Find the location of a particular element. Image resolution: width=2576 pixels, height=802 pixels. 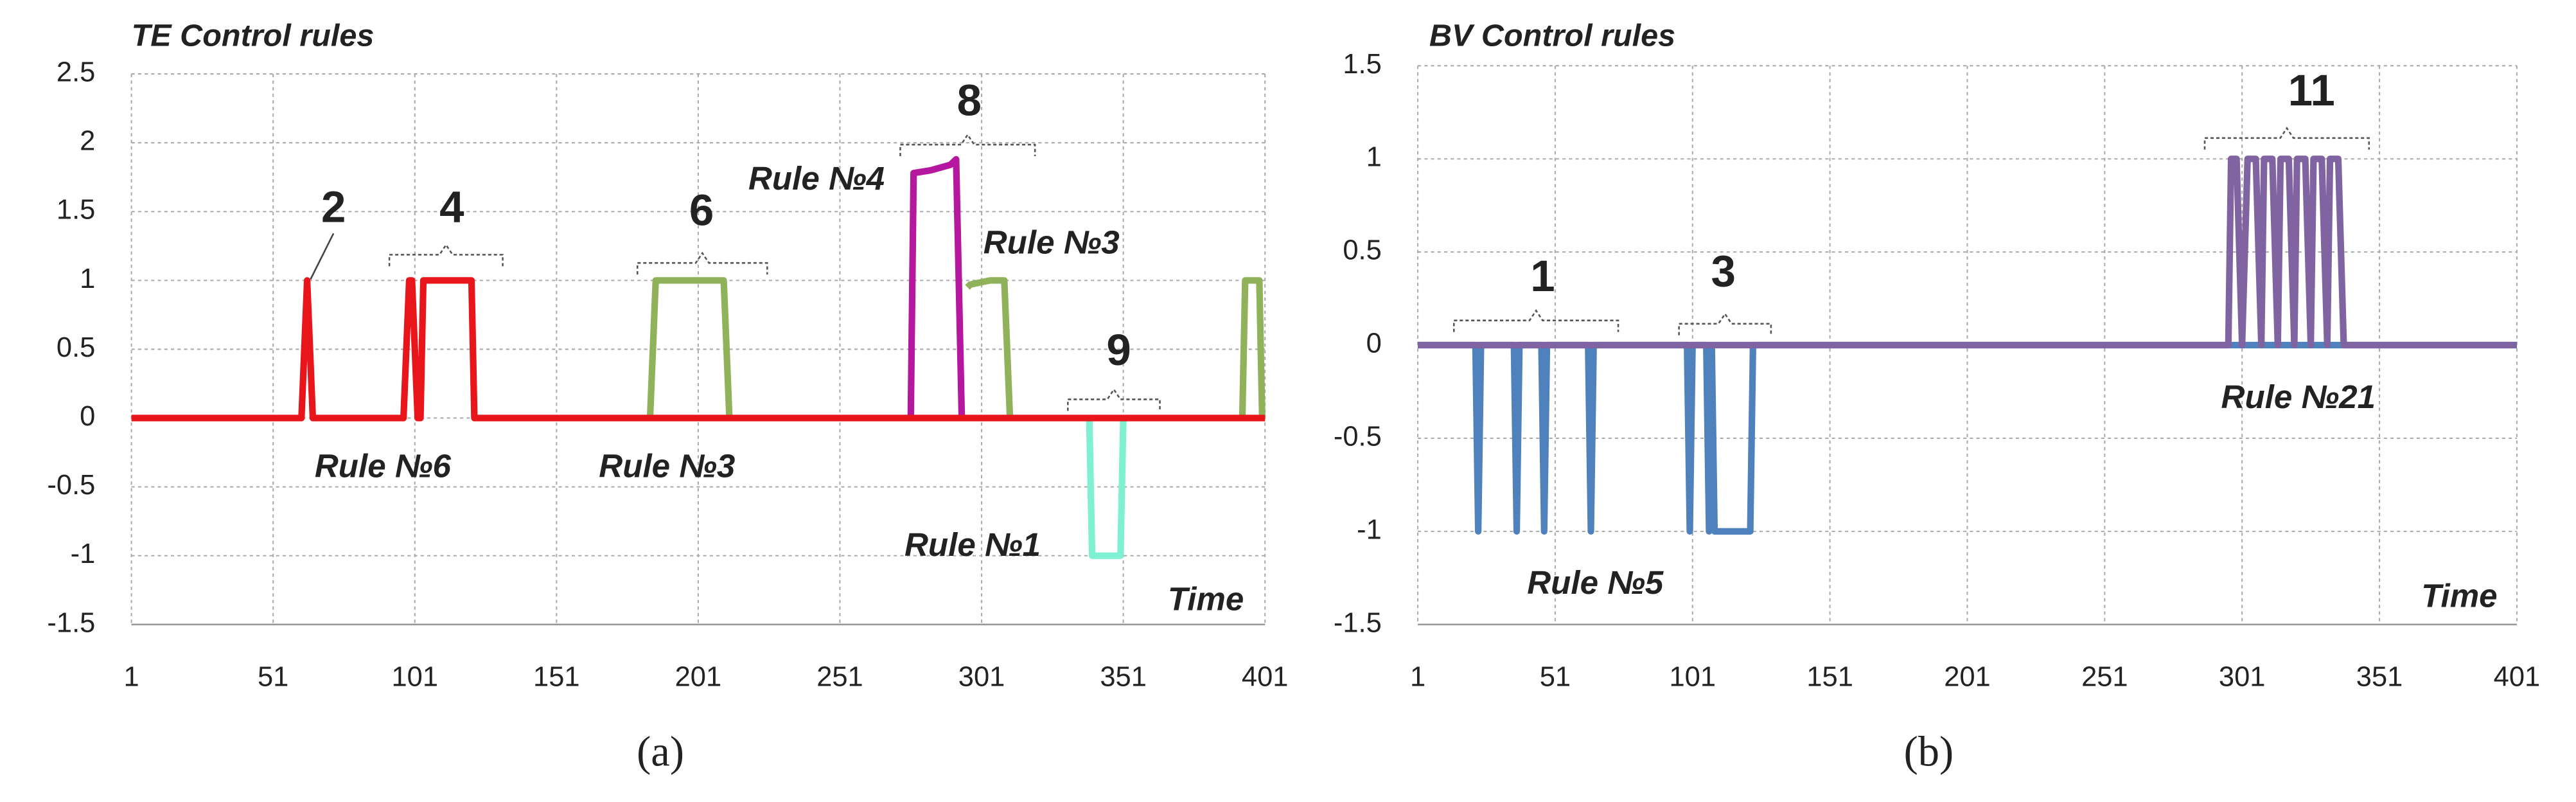

caption: (b) is located at coordinates (1929, 752).